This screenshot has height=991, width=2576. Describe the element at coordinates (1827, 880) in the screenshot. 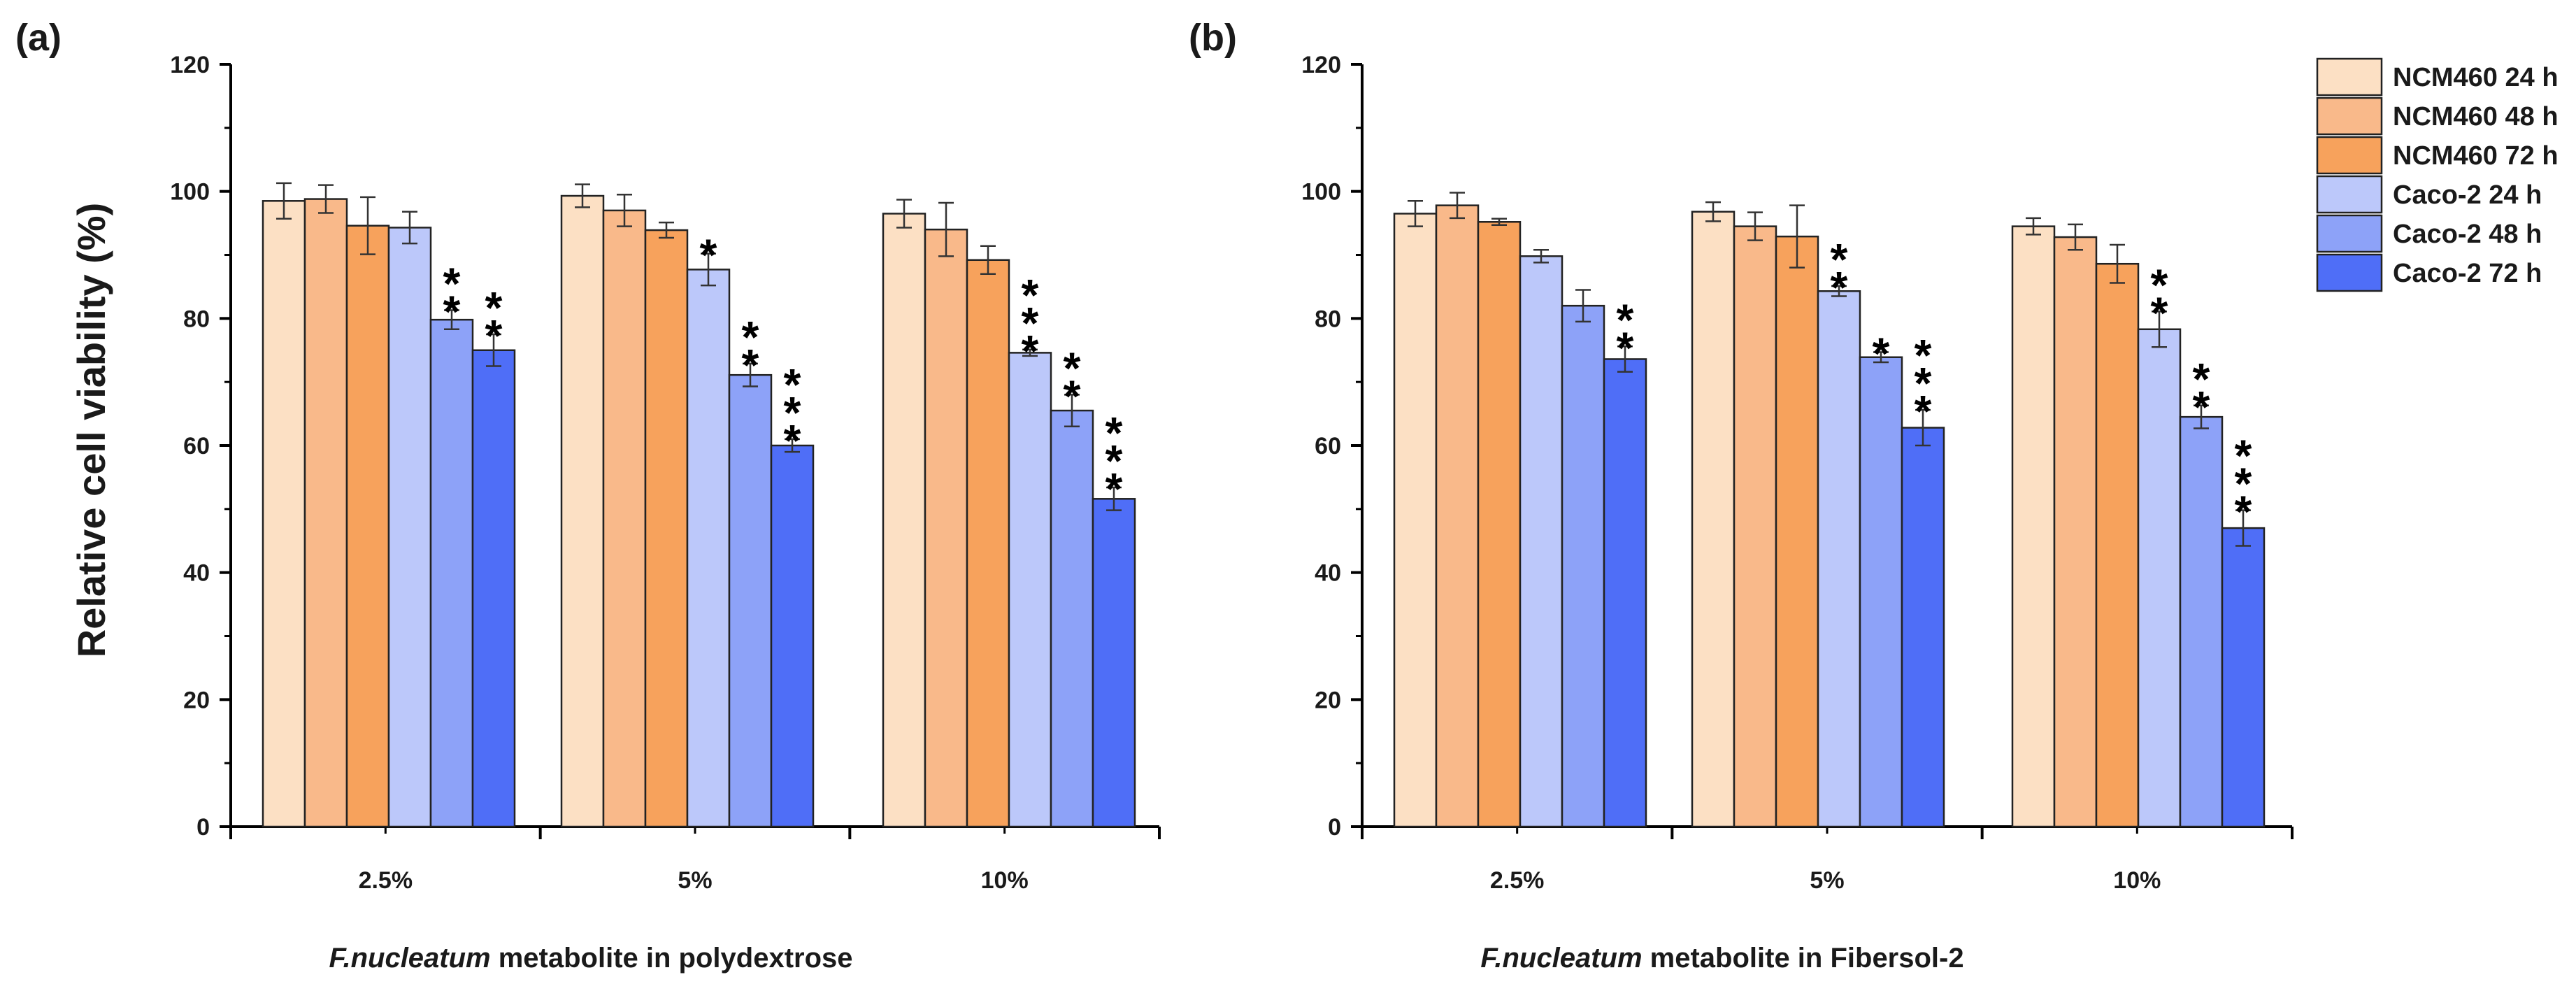

I see `panel-b-x-tick-label: 5%` at that location.